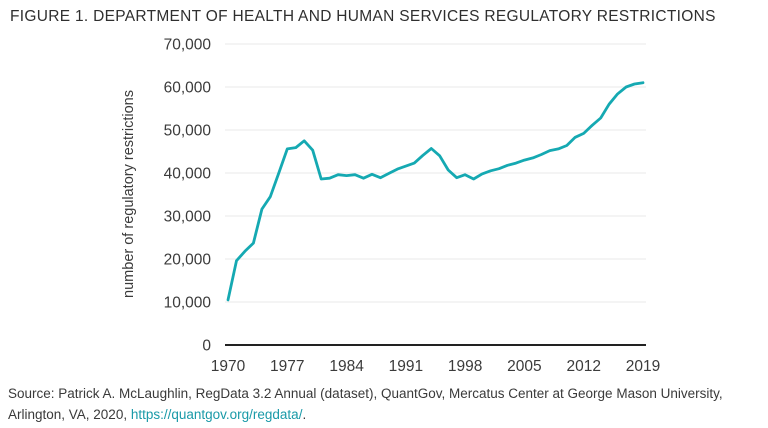  What do you see at coordinates (346, 366) in the screenshot?
I see `x-tick-label: 1984` at bounding box center [346, 366].